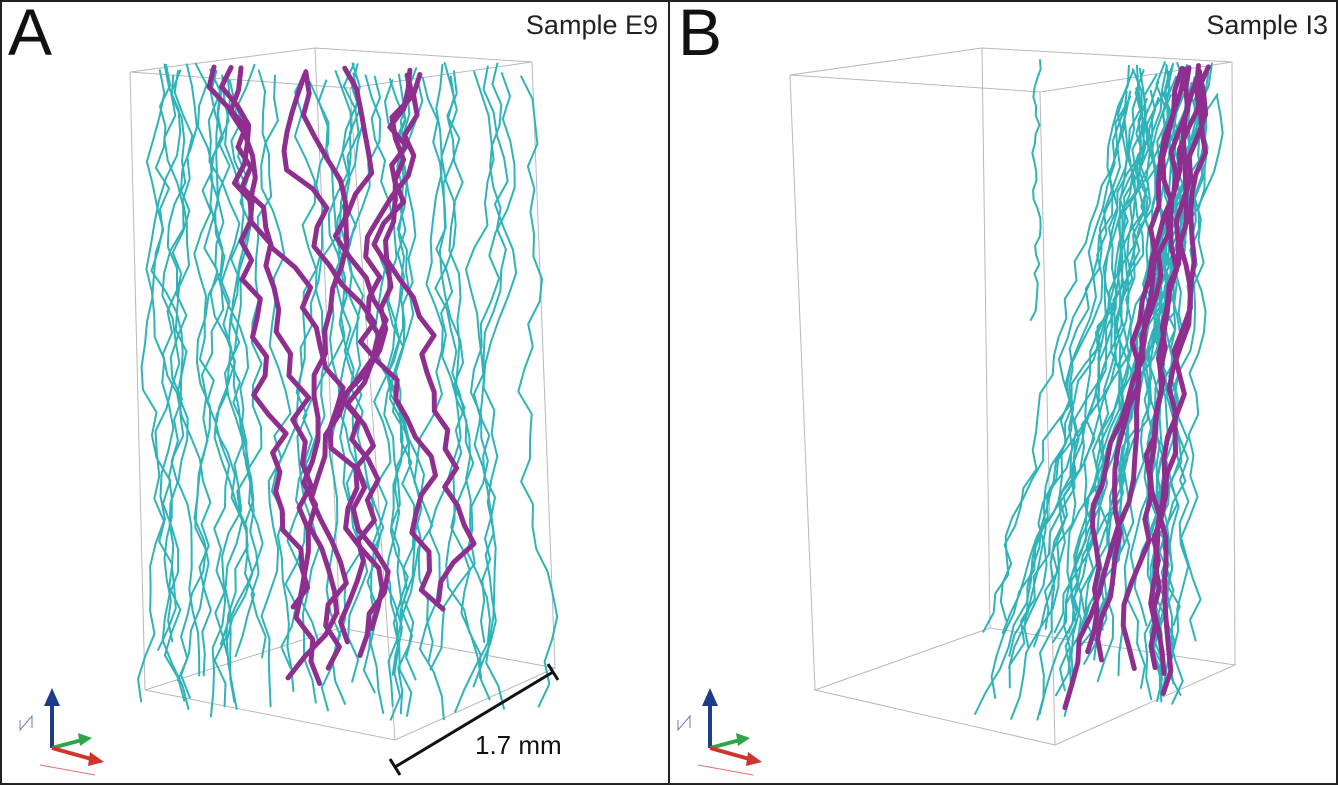  I want to click on panel-label: A, so click(30, 34).